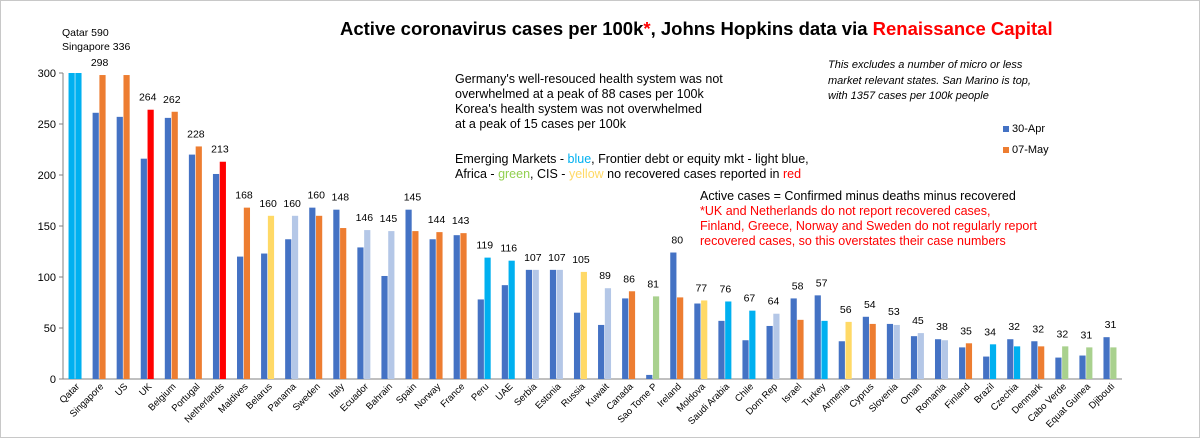 The width and height of the screenshot is (1200, 438). Describe the element at coordinates (461, 221) in the screenshot. I see `data-label: 143` at that location.